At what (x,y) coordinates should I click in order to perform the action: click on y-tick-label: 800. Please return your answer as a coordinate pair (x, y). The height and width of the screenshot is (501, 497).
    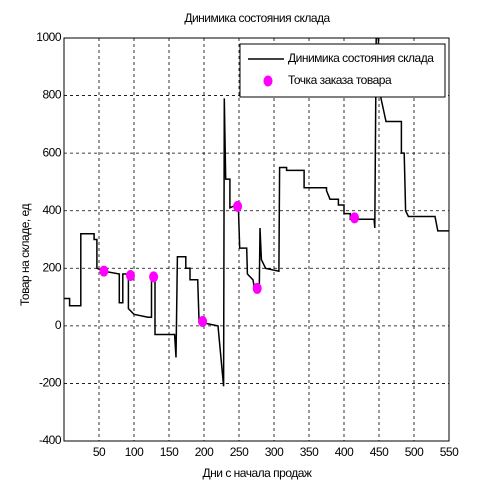
    Looking at the image, I should click on (51, 95).